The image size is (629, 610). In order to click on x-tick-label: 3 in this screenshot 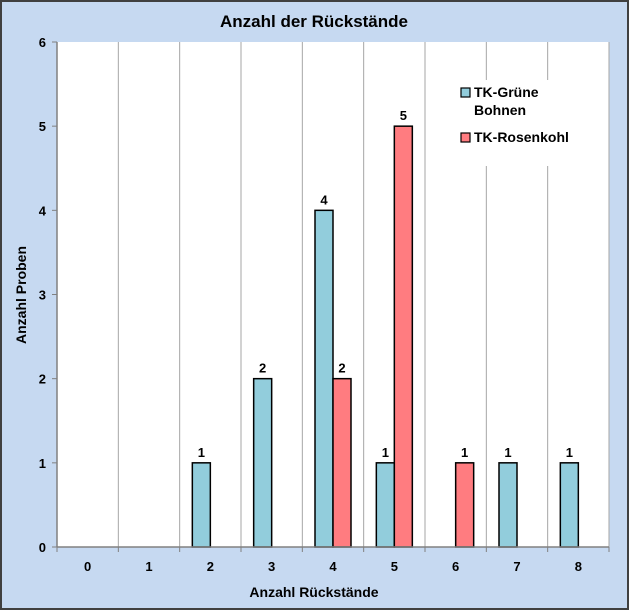, I will do `click(271, 566)`.